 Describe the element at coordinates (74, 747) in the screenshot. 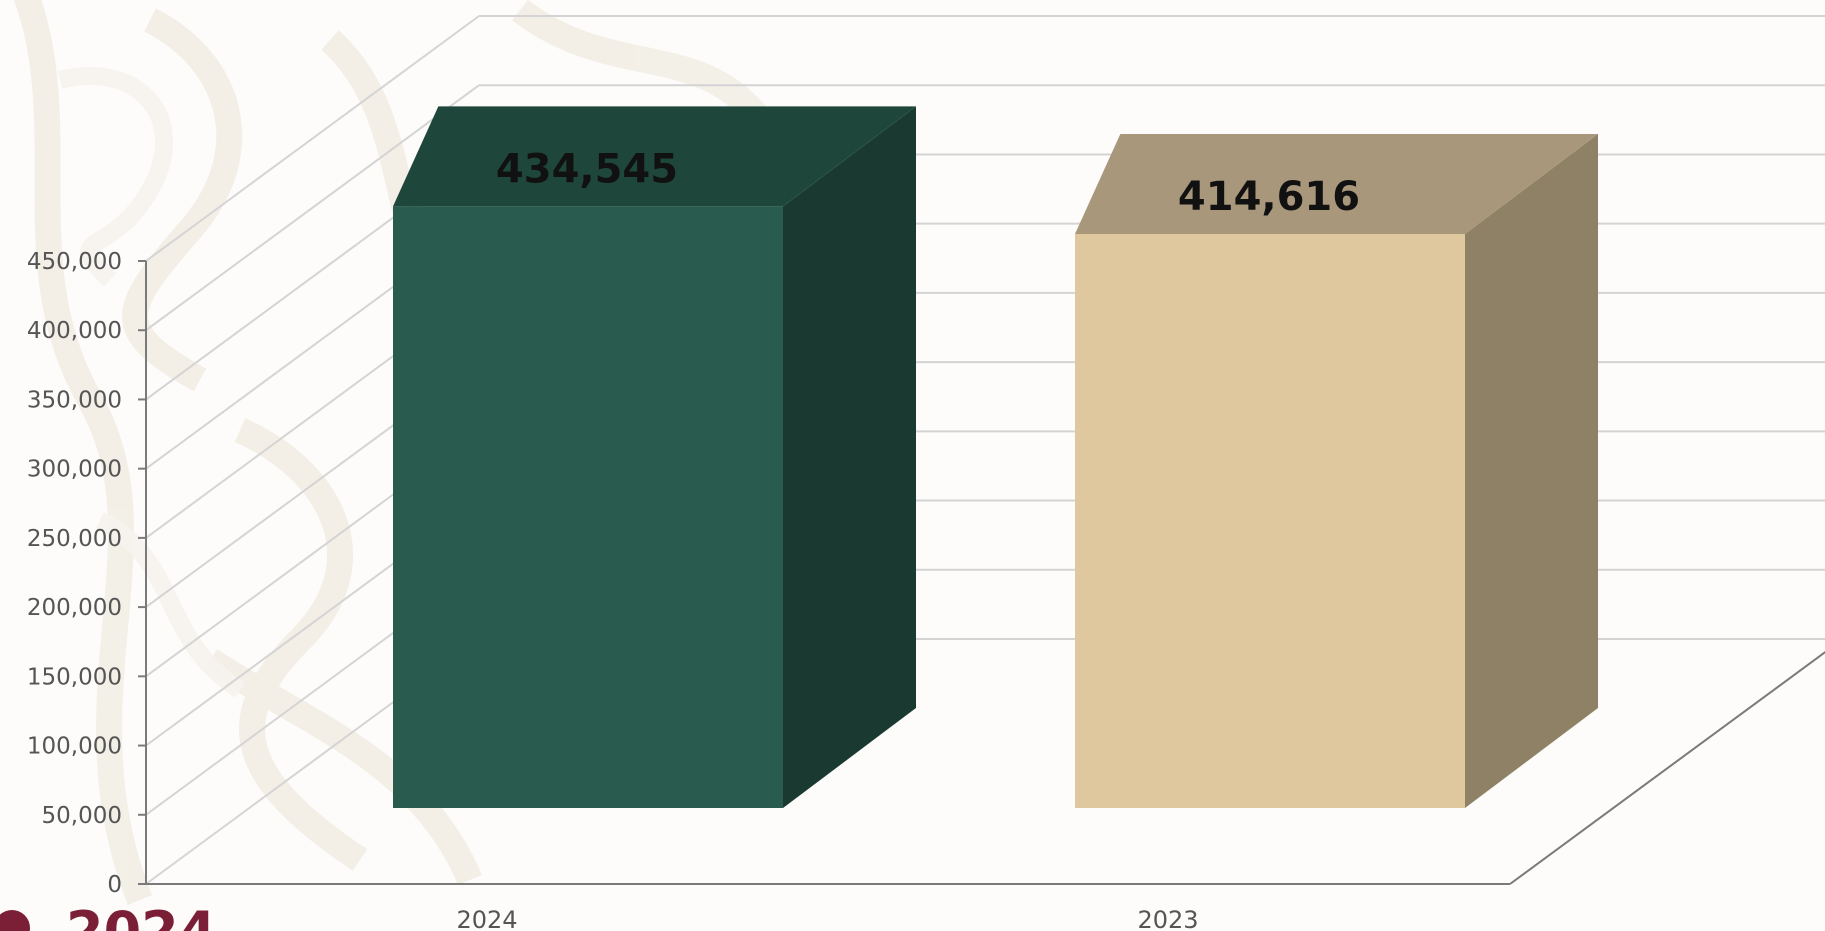

I see `y-tick-label: 100,000` at that location.